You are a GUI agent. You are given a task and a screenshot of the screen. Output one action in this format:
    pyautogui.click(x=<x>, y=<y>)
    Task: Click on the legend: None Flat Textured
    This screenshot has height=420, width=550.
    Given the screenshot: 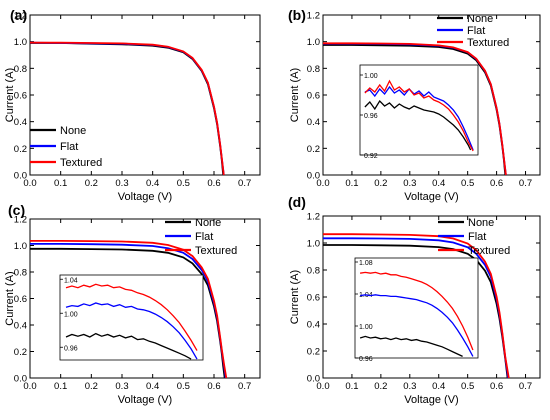 What is the action you would take?
    pyautogui.click(x=66, y=147)
    